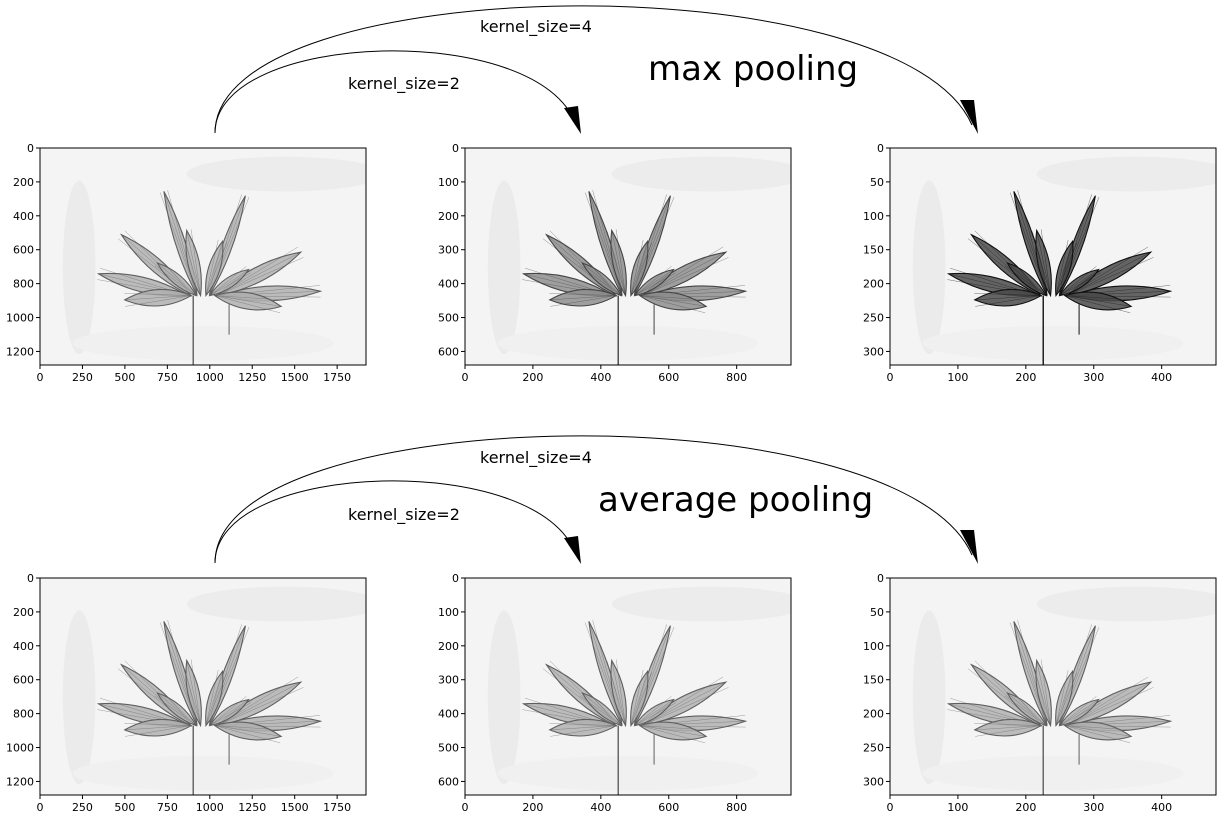 This screenshot has height=819, width=1222. What do you see at coordinates (596, 499) in the screenshot?
I see `arrow-kernel-4-avg` at bounding box center [596, 499].